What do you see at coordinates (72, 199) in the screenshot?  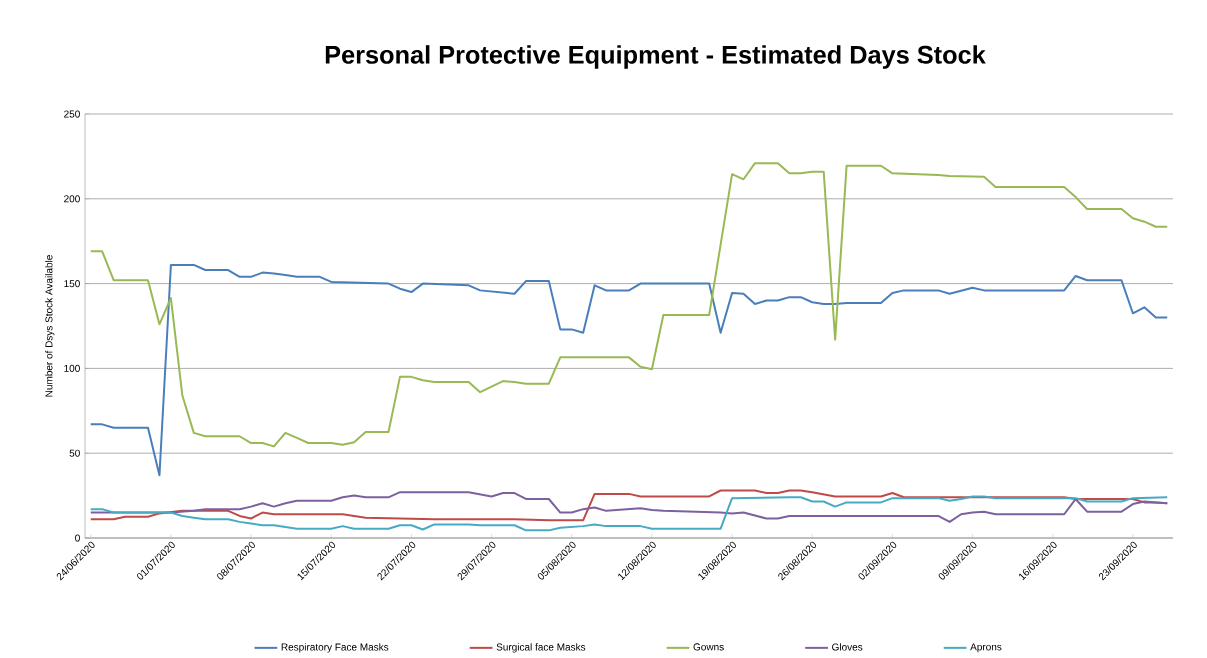 I see `y-tick-label: 200` at bounding box center [72, 199].